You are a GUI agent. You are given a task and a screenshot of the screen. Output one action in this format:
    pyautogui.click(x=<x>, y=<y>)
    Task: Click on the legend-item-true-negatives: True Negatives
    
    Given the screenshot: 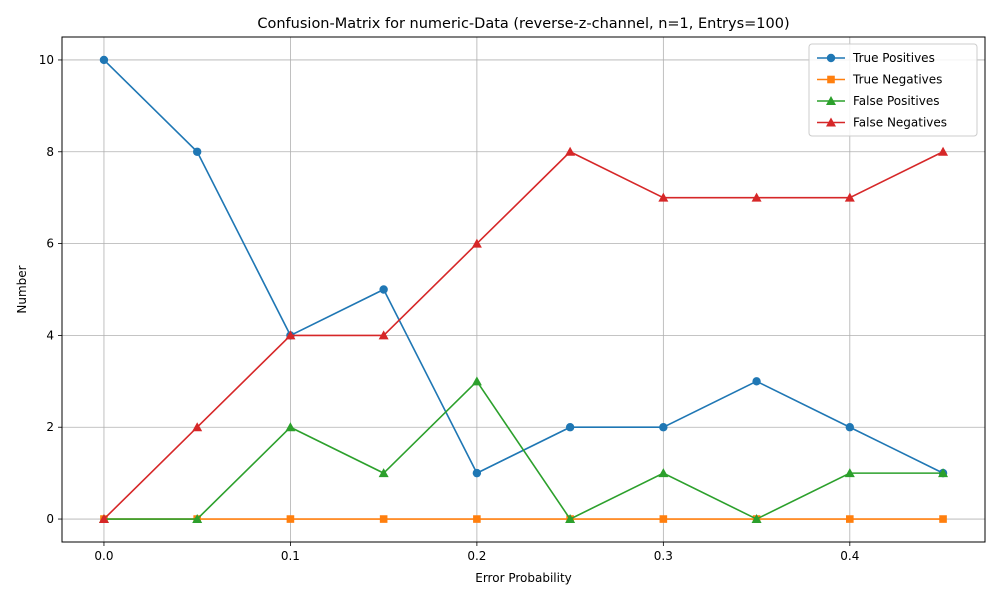 What is the action you would take?
    pyautogui.click(x=879, y=80)
    